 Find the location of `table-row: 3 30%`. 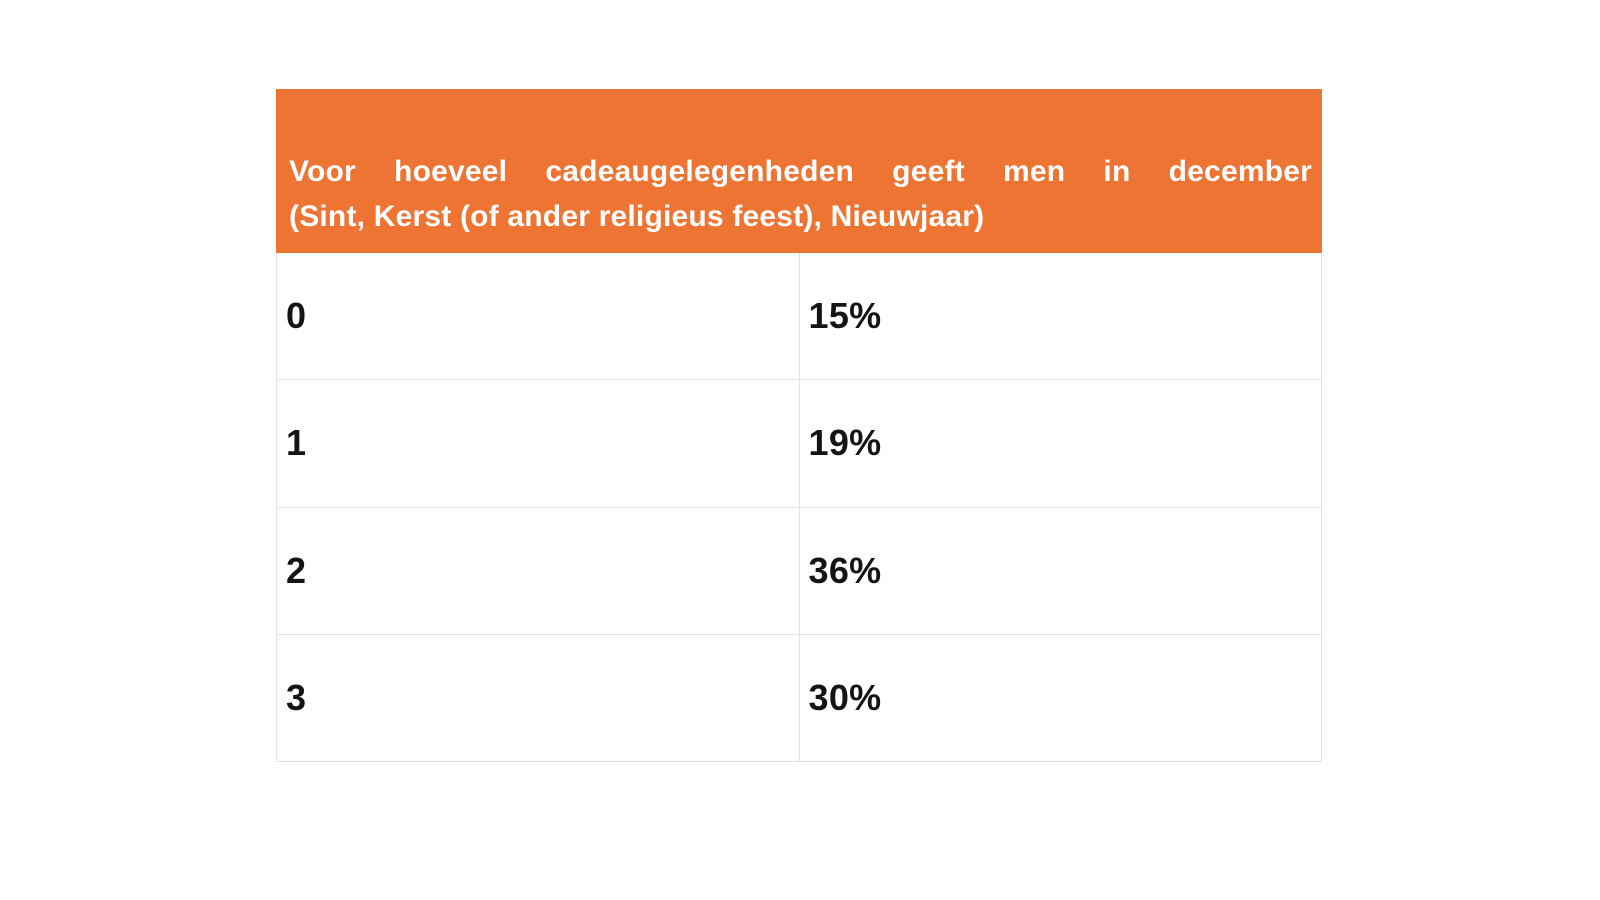

table-row: 3 30% is located at coordinates (799, 698).